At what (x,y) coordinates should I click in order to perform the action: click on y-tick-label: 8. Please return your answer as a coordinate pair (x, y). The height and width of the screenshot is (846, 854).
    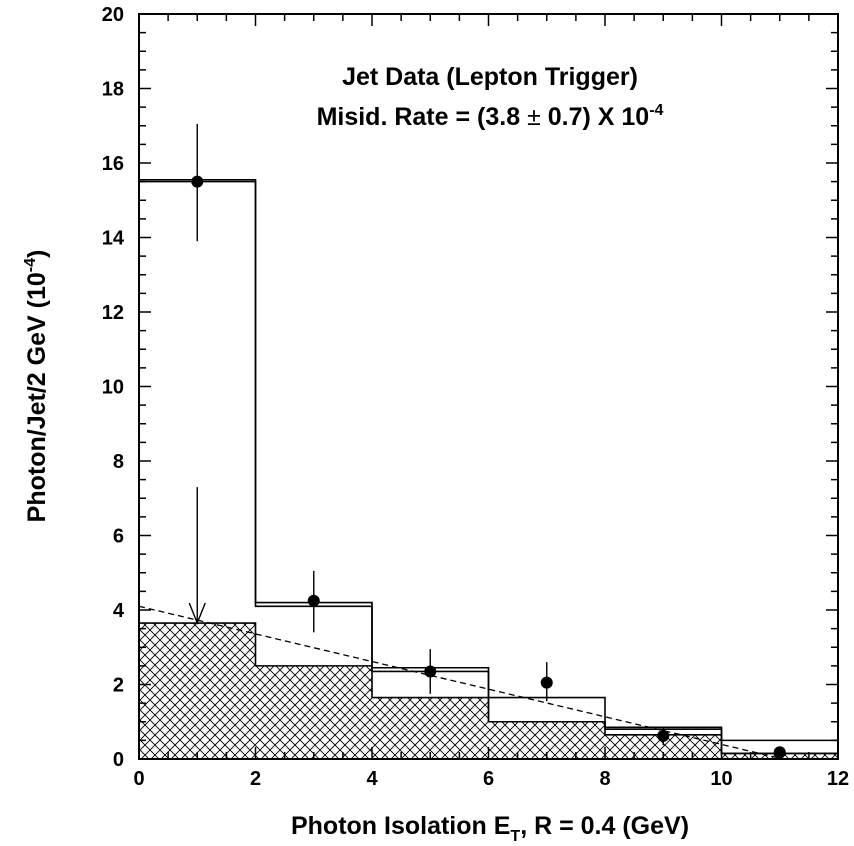
    Looking at the image, I should click on (118, 462).